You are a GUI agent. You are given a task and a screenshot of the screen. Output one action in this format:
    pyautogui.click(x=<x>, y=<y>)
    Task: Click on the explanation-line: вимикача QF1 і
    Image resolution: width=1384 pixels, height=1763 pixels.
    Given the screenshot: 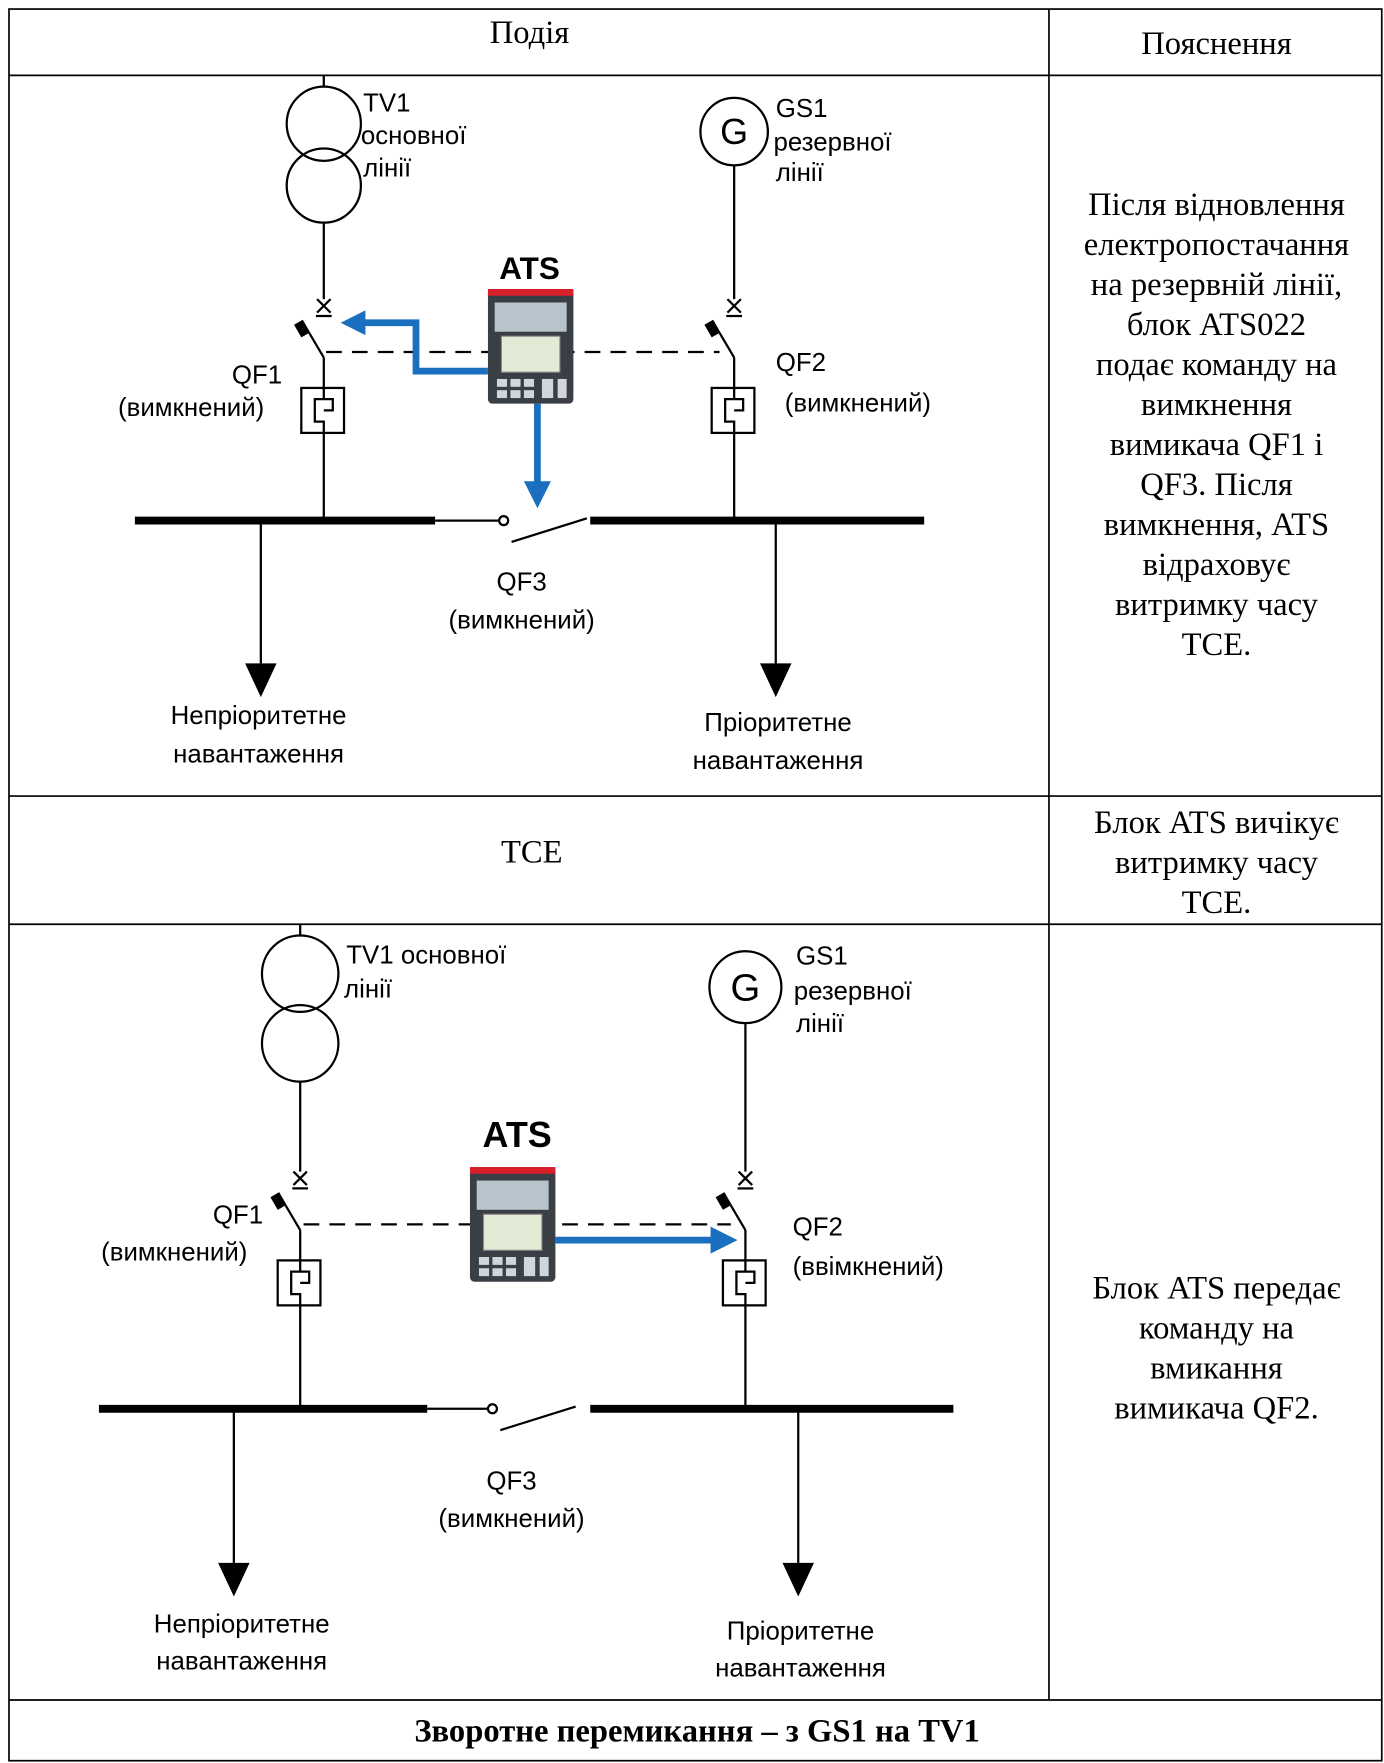 What is the action you would take?
    pyautogui.click(x=1217, y=445)
    